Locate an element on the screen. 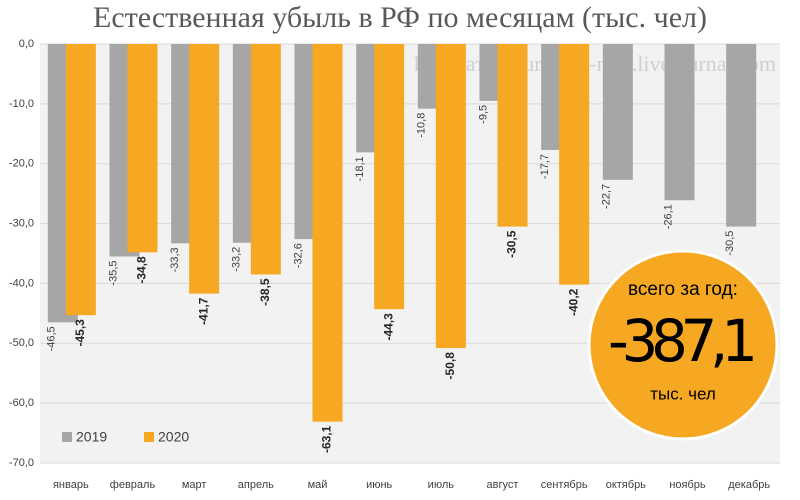 Image resolution: width=800 pixels, height=500 pixels. x-tick-label: июль is located at coordinates (441, 485).